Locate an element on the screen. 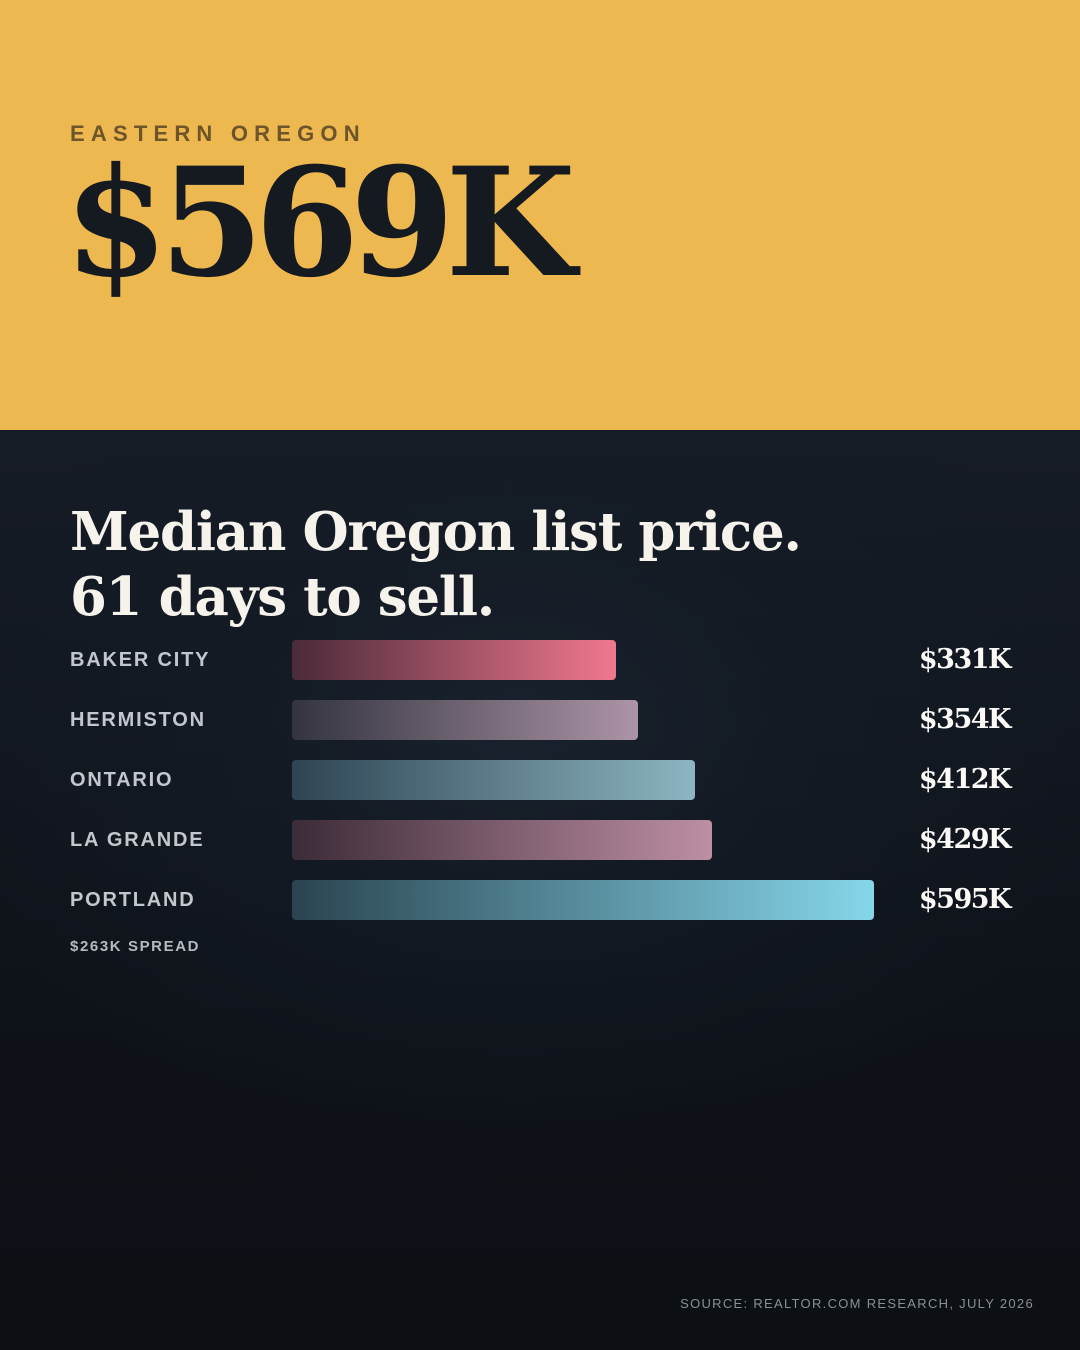 Image resolution: width=1080 pixels, height=1350 pixels. spread-note: $263K SPREAD is located at coordinates (135, 946).